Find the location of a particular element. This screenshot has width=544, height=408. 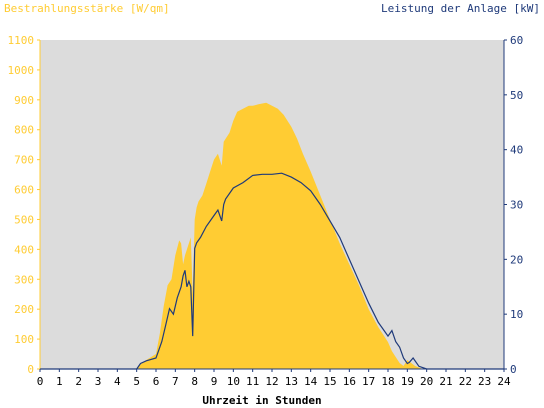

right-tick-label: 10 is located at coordinates (516, 314).